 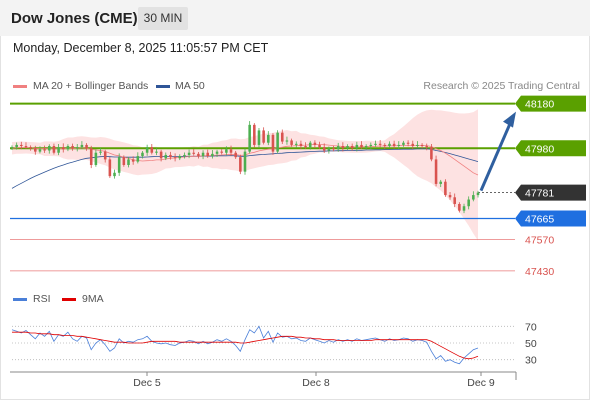 I want to click on rsi-tick-70: 70, so click(x=531, y=327).